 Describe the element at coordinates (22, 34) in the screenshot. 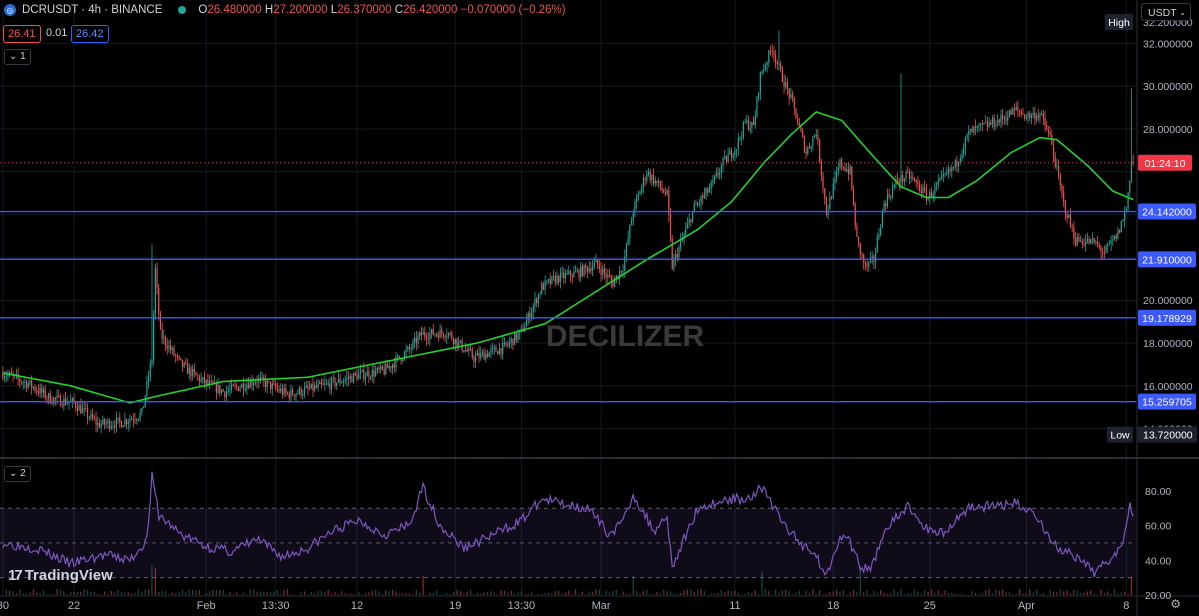

I see `sell-price-button: 26.41` at that location.